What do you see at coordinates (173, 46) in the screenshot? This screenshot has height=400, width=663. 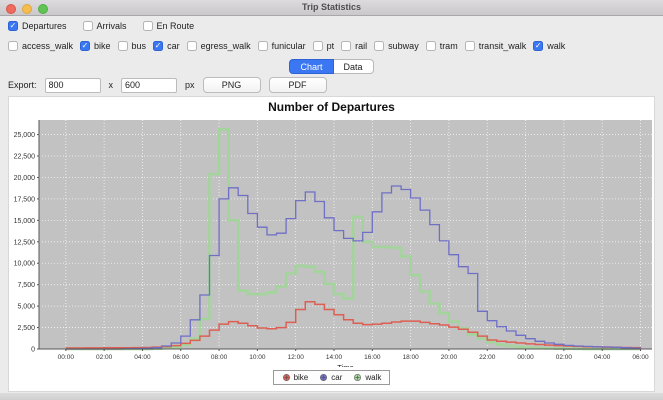 I see `checkbox-label: car` at bounding box center [173, 46].